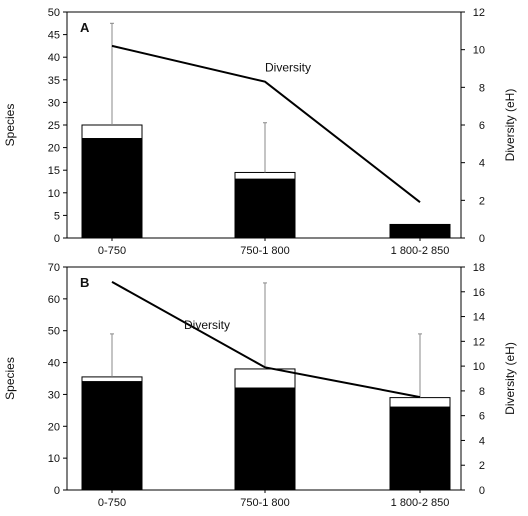  Describe the element at coordinates (54, 171) in the screenshot. I see `y-tick-label: 15` at that location.